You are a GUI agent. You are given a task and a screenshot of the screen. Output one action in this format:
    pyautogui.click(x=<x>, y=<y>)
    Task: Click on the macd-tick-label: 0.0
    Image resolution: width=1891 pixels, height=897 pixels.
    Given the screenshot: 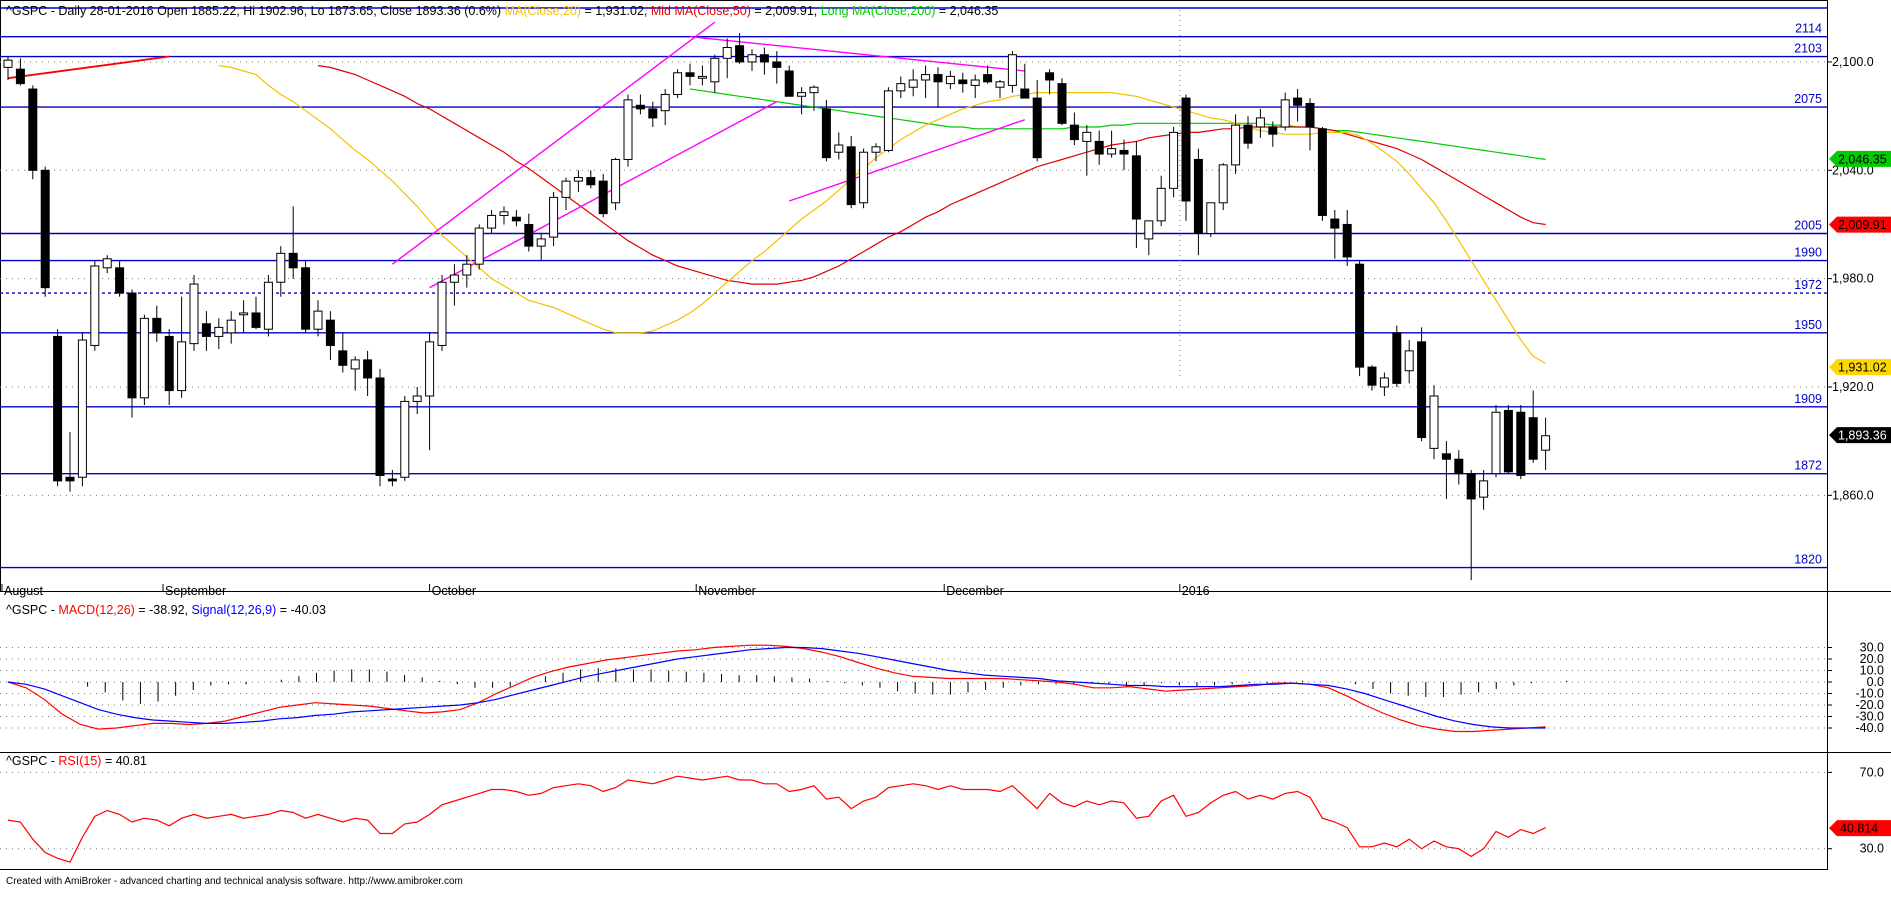 What is the action you would take?
    pyautogui.click(x=1875, y=682)
    